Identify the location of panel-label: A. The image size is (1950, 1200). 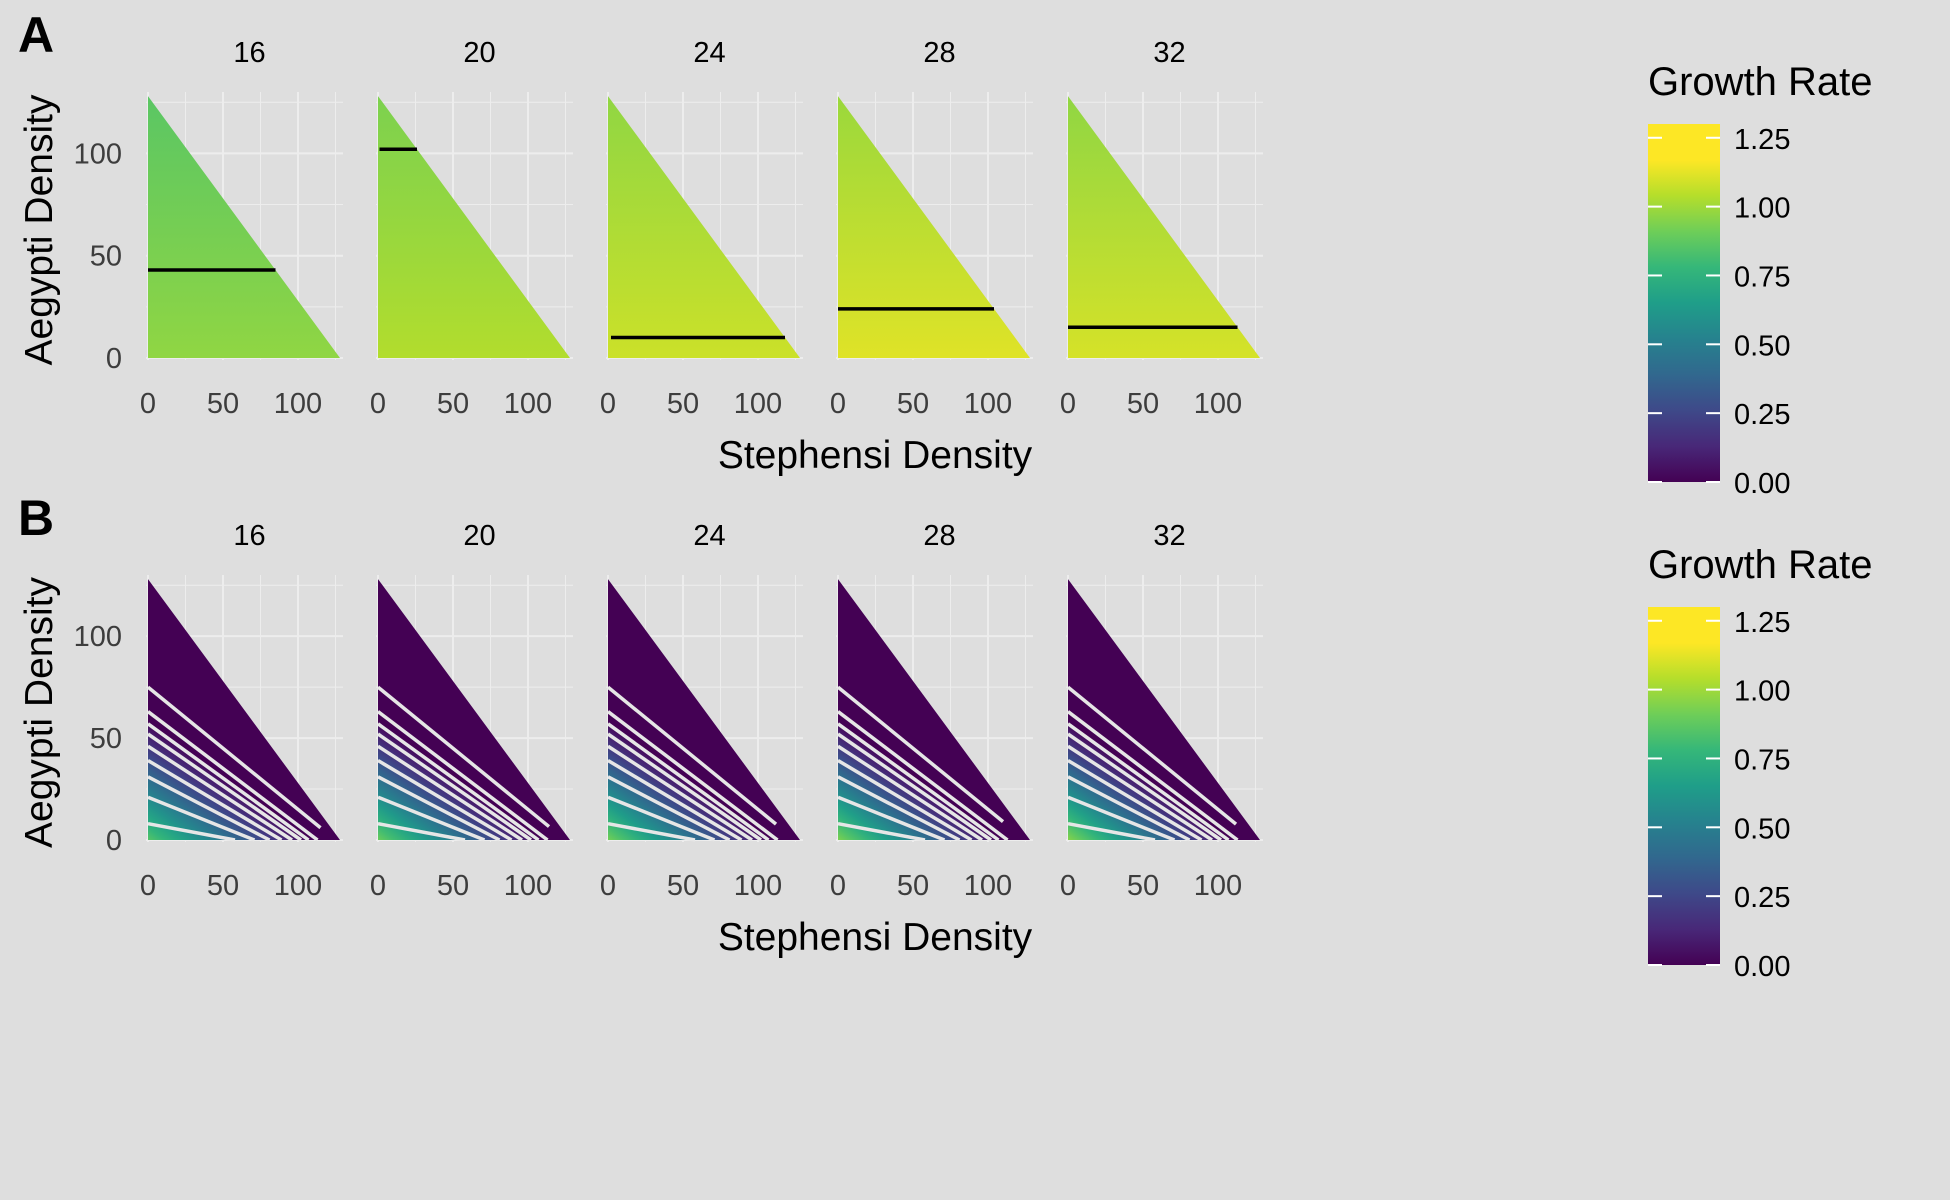
(36, 35).